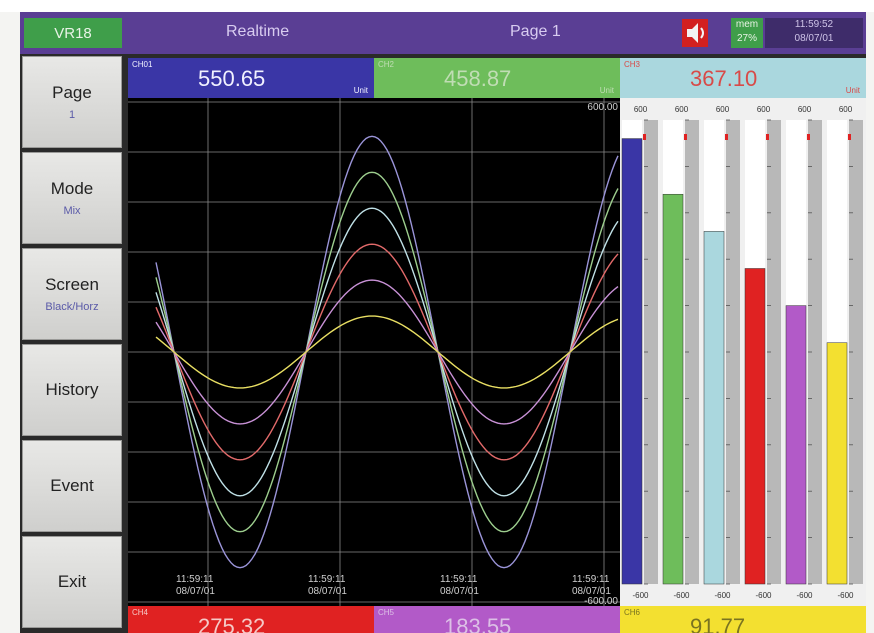  What do you see at coordinates (72, 92) in the screenshot?
I see `page-button-label: Page` at bounding box center [72, 92].